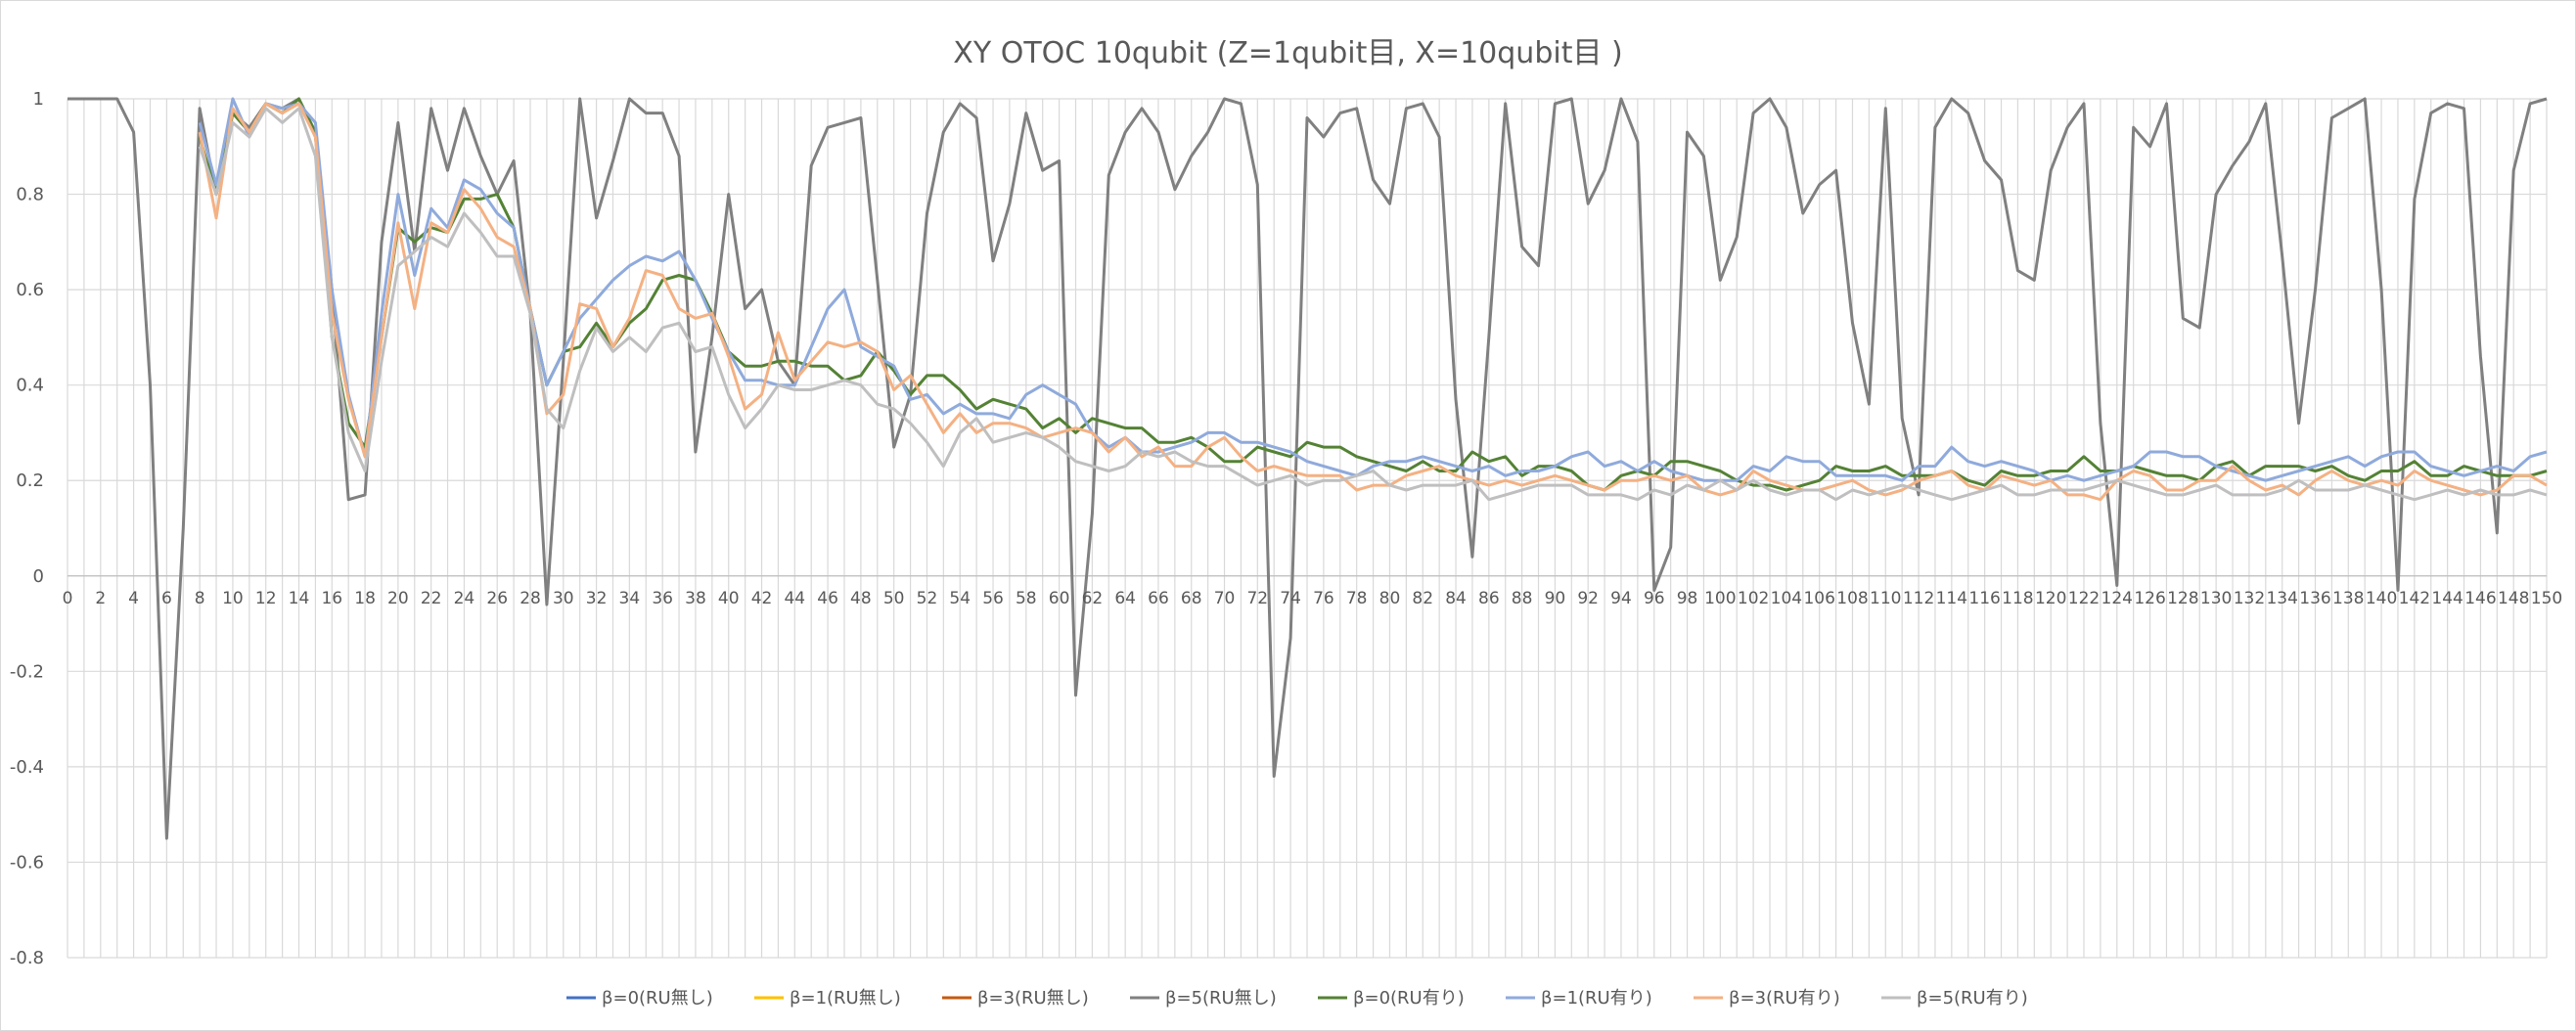 This screenshot has width=2576, height=1031. Describe the element at coordinates (1456, 598) in the screenshot. I see `x-tick-label: 84` at that location.